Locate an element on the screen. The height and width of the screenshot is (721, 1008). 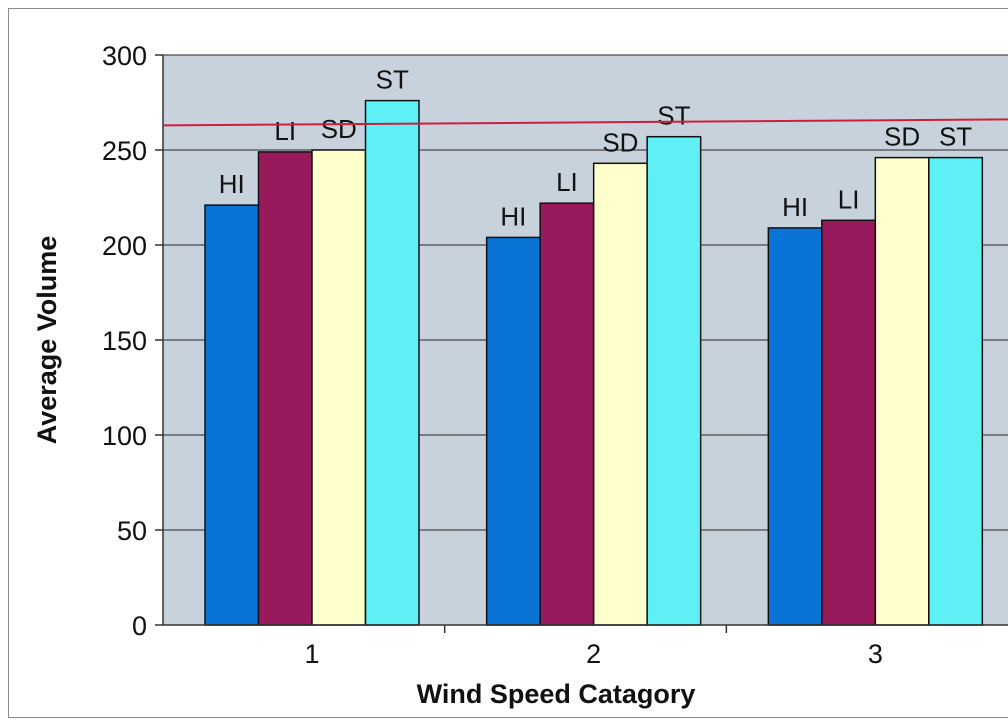
y-tick-label: 50 is located at coordinates (132, 531).